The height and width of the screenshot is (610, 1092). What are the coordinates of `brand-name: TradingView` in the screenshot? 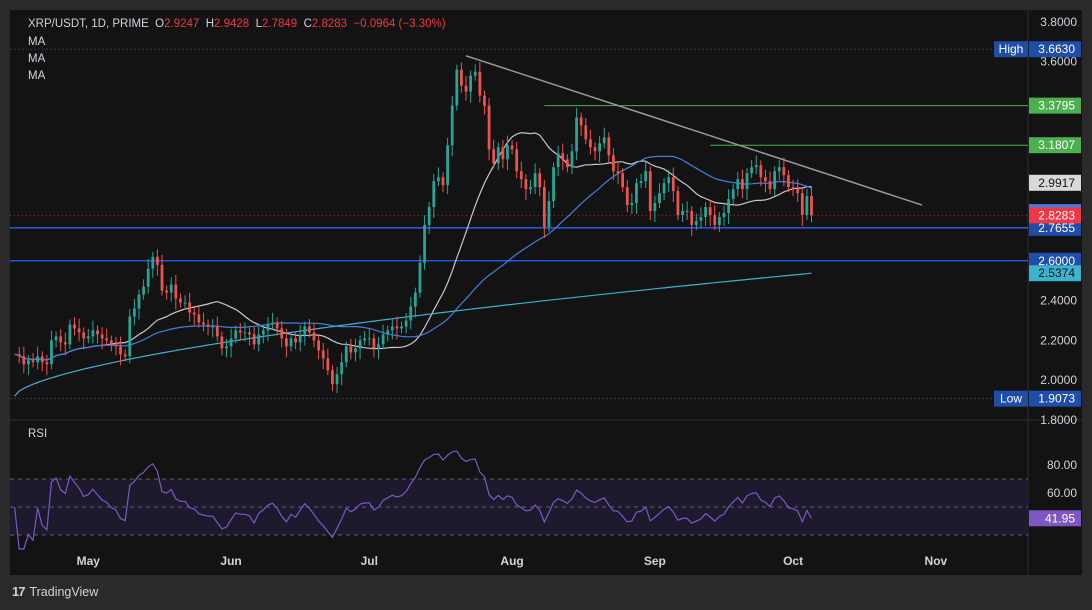 It's located at (64, 591).